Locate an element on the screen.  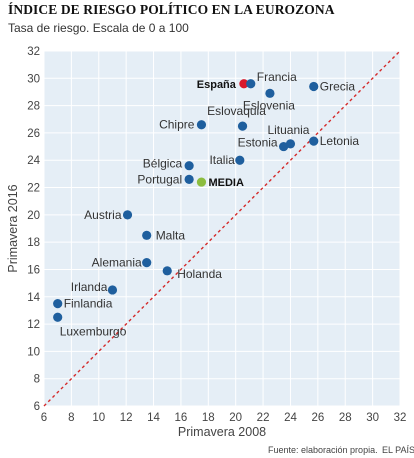
x-tick-label: 24 is located at coordinates (290, 418).